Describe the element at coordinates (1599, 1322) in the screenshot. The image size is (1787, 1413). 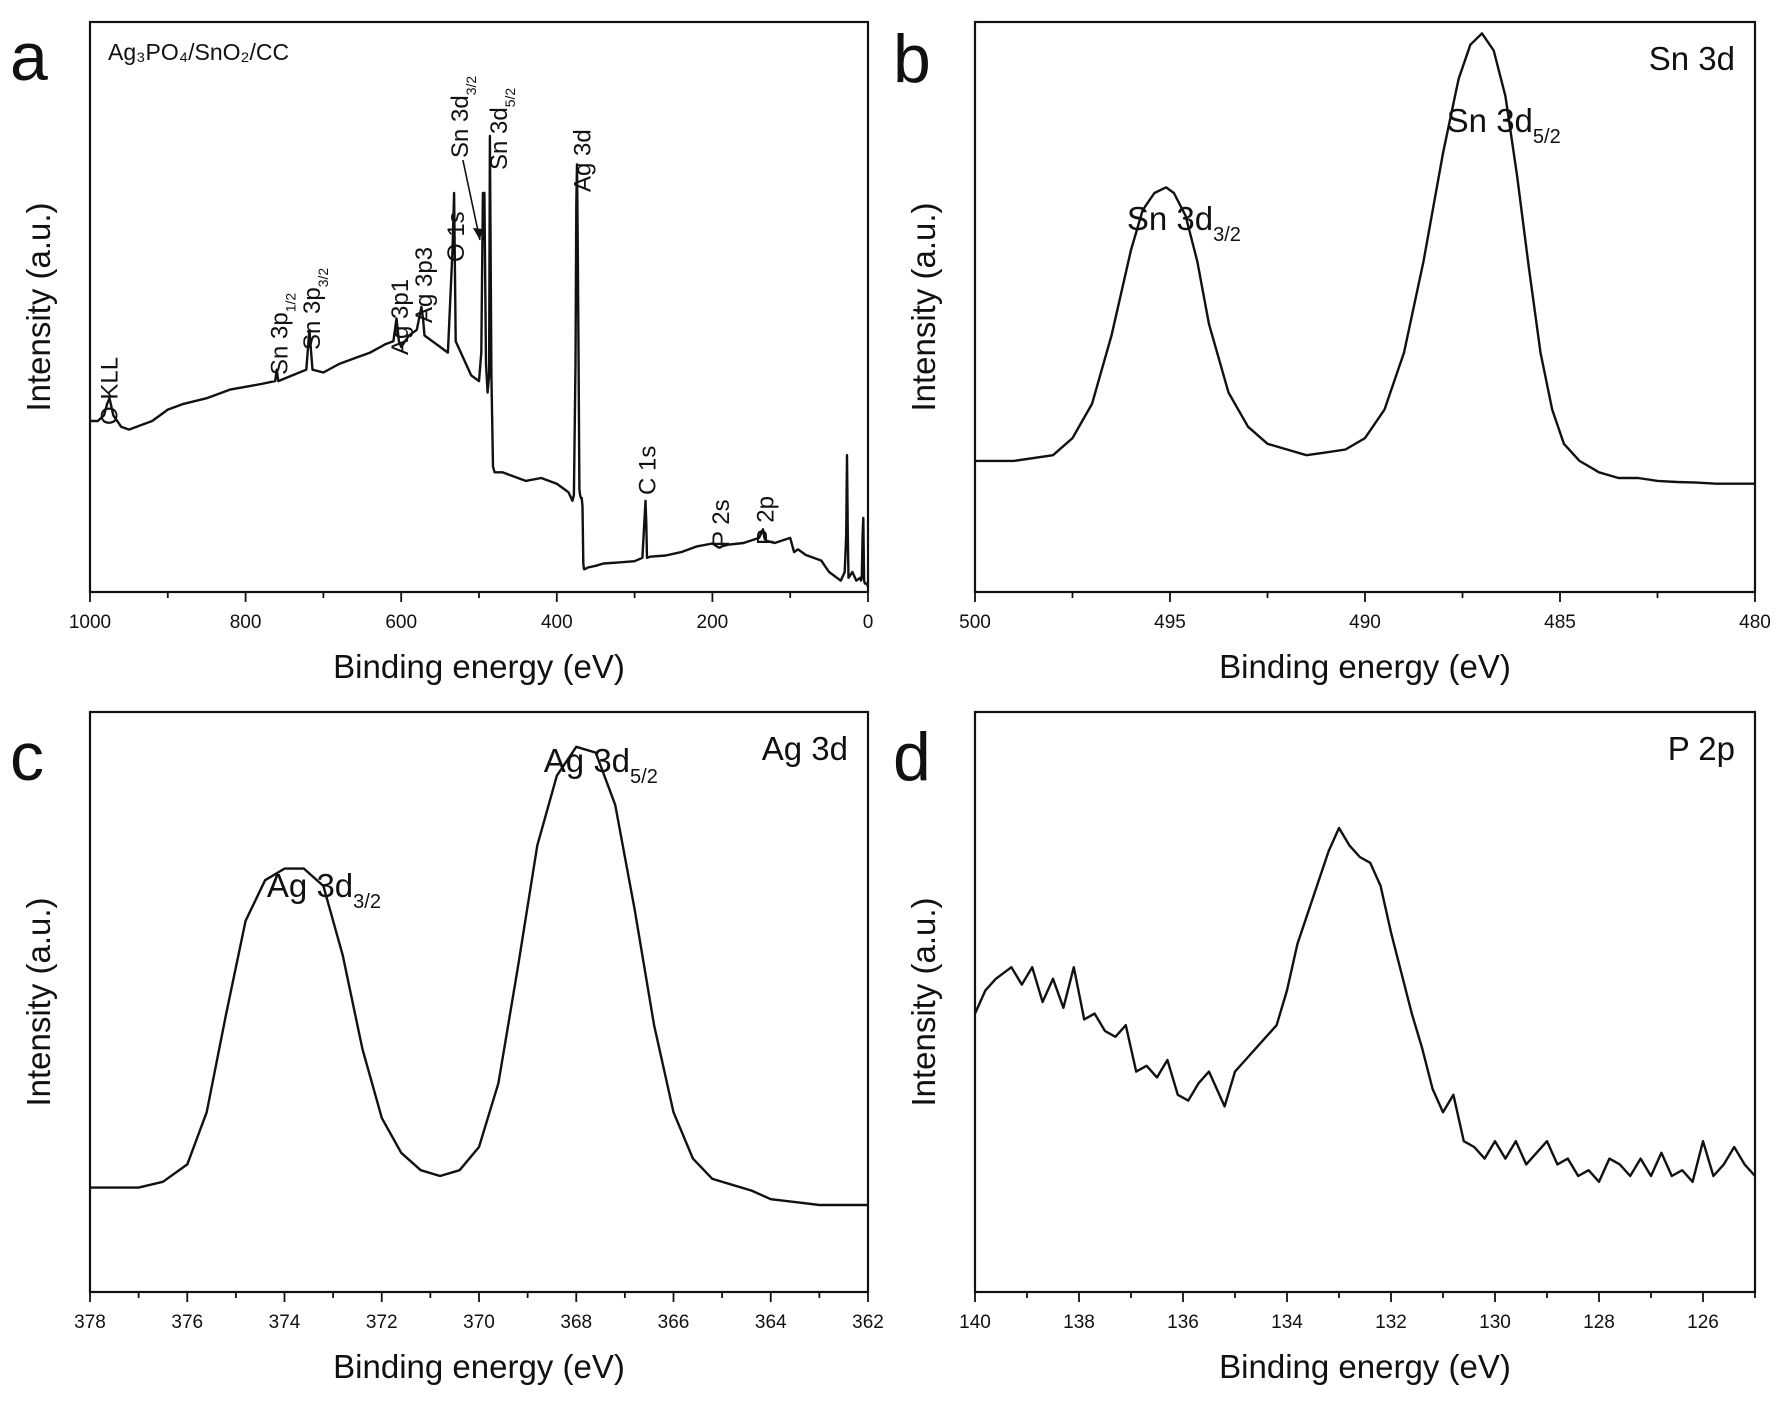
I see `x-tick-label: 128` at that location.